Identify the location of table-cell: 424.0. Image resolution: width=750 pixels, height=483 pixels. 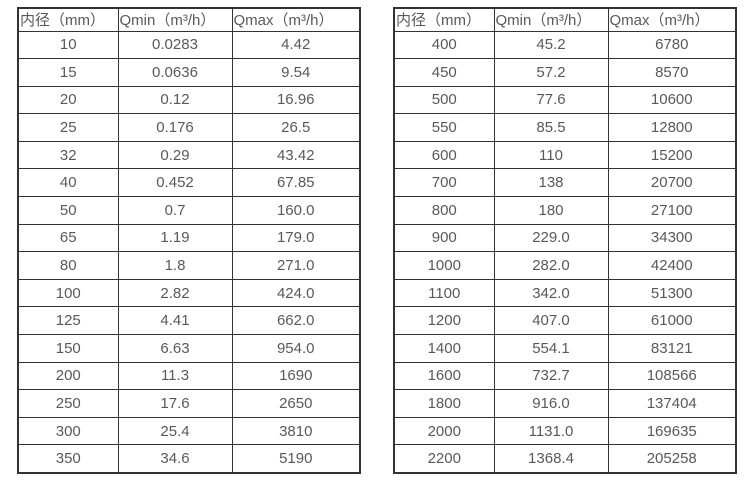
(296, 293).